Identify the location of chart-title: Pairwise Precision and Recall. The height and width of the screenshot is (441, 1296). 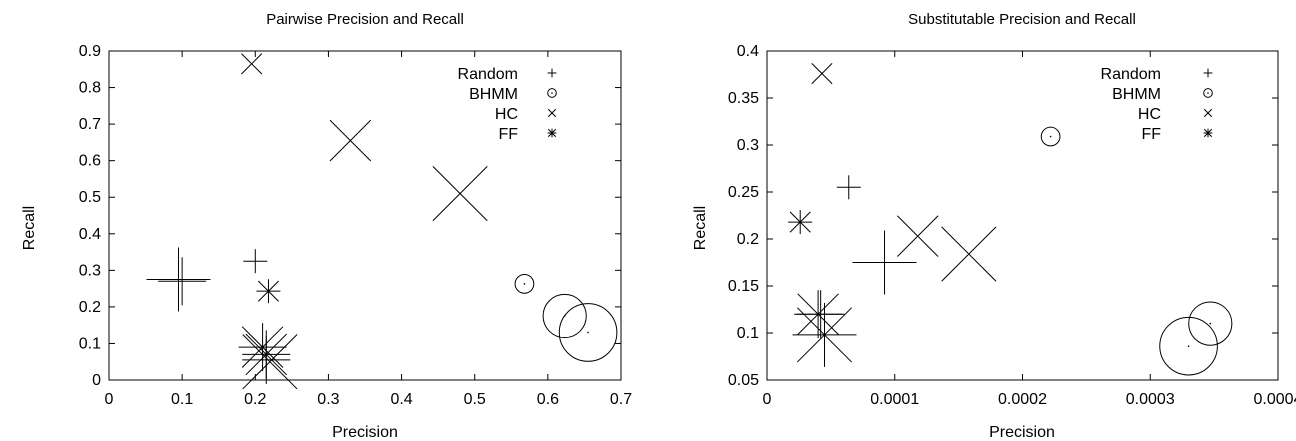
(365, 19).